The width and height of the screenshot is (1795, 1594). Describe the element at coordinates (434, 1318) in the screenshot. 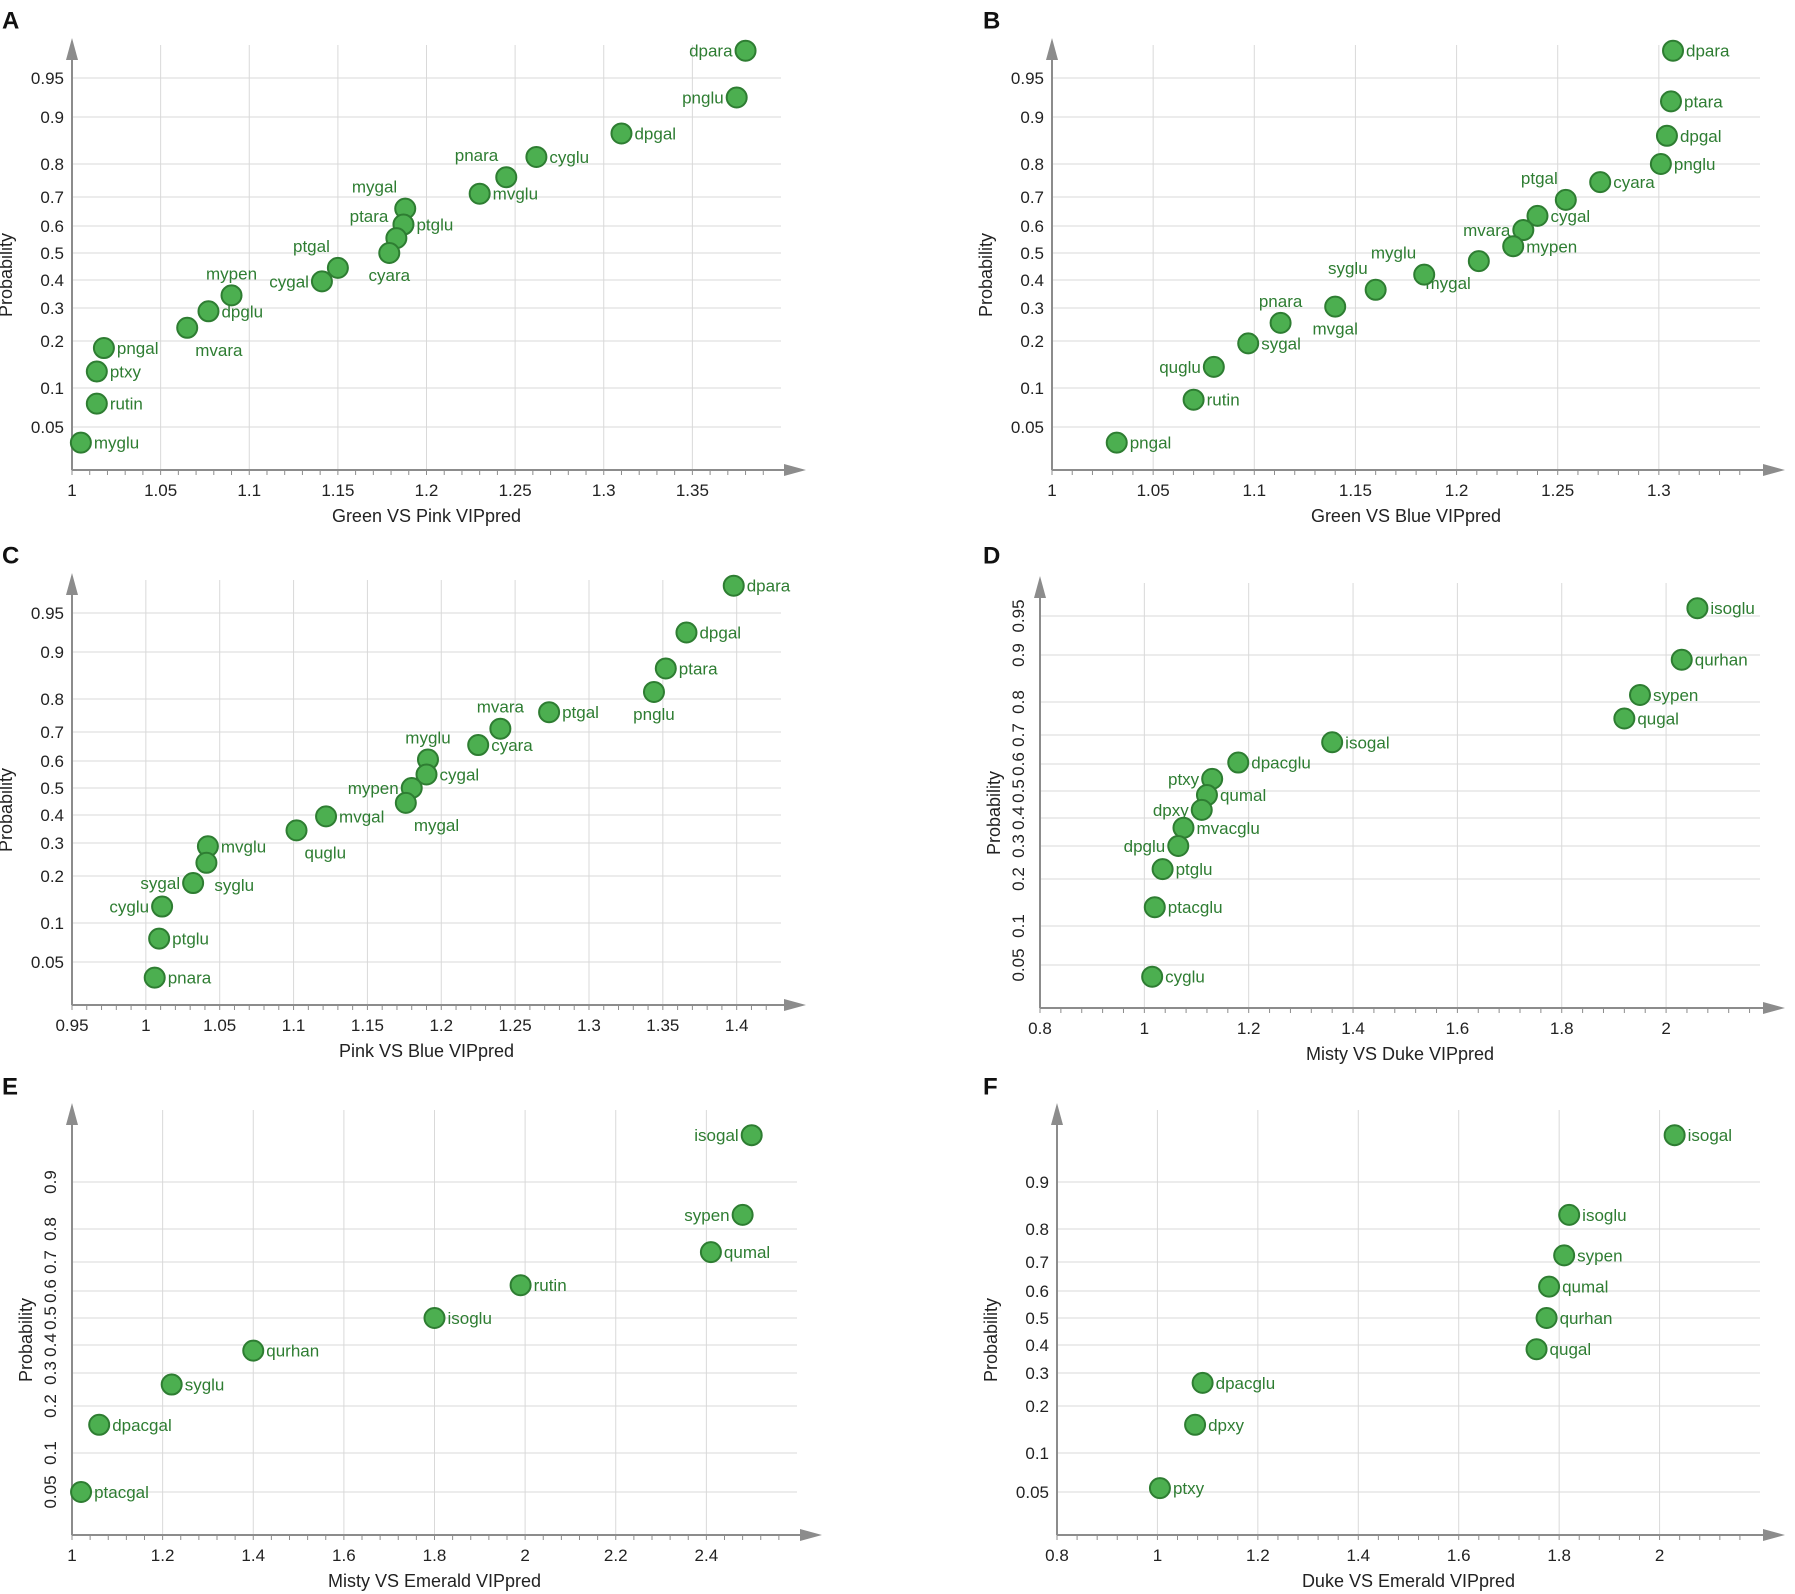

I see `data-point-isoglu` at that location.